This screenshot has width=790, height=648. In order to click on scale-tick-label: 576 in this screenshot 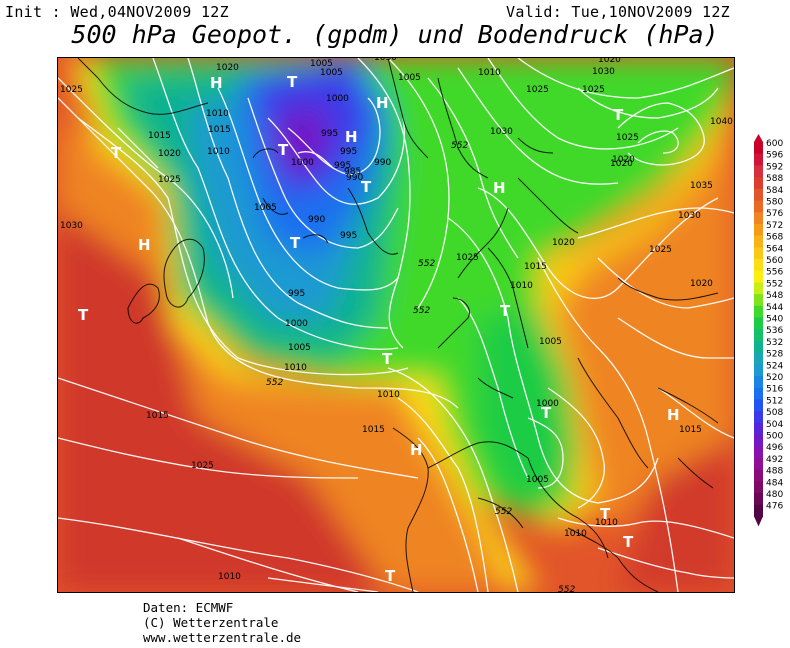, I will do `click(774, 214)`.